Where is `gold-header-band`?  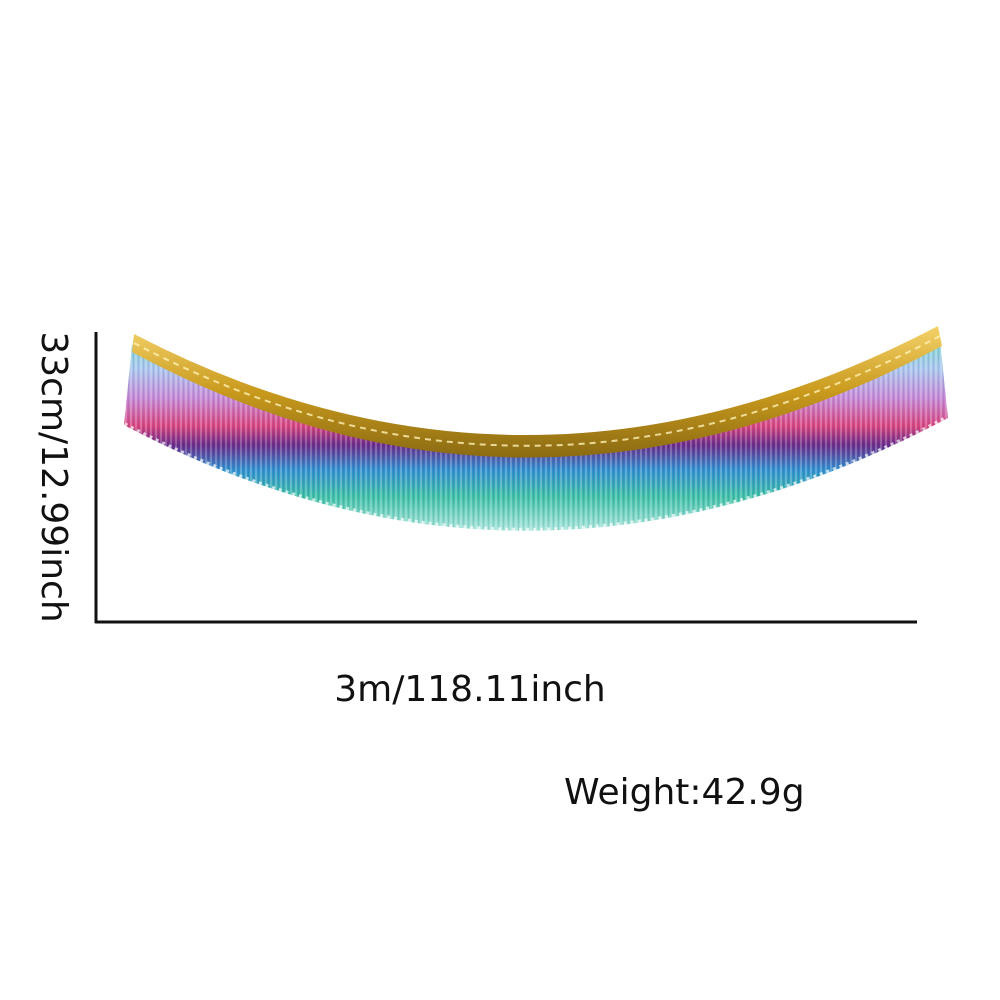
gold-header-band is located at coordinates (537, 392).